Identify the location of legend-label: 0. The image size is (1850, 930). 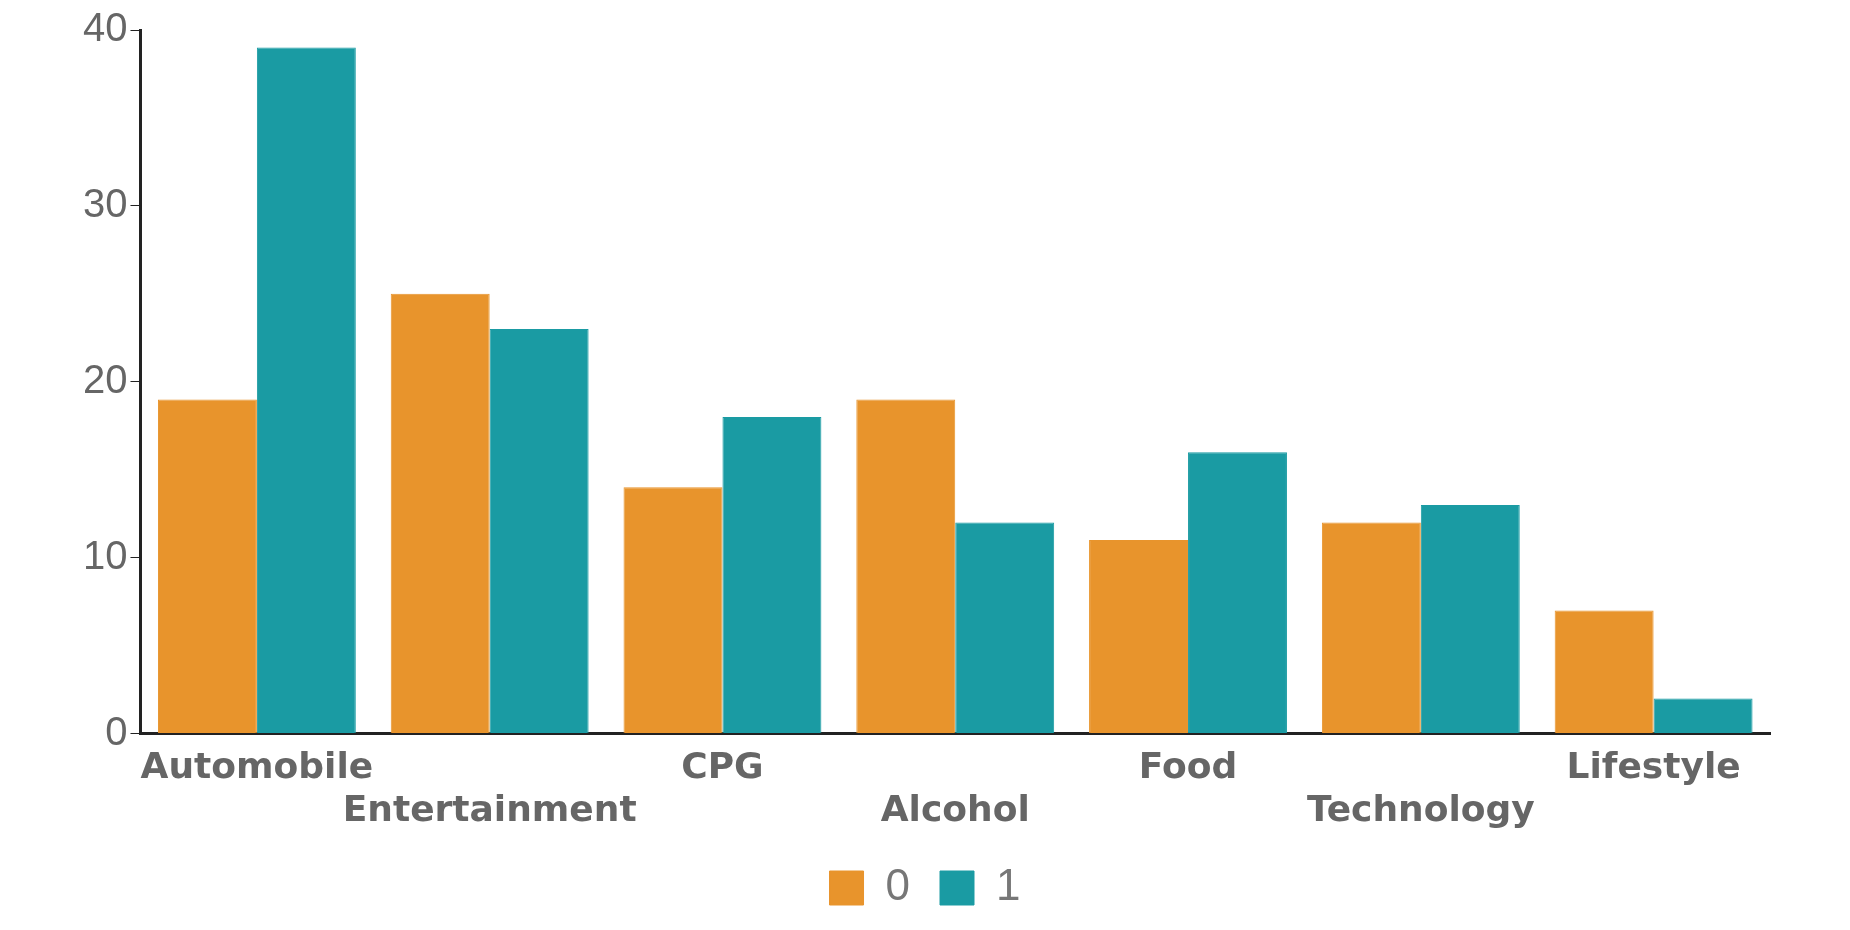
(898, 885).